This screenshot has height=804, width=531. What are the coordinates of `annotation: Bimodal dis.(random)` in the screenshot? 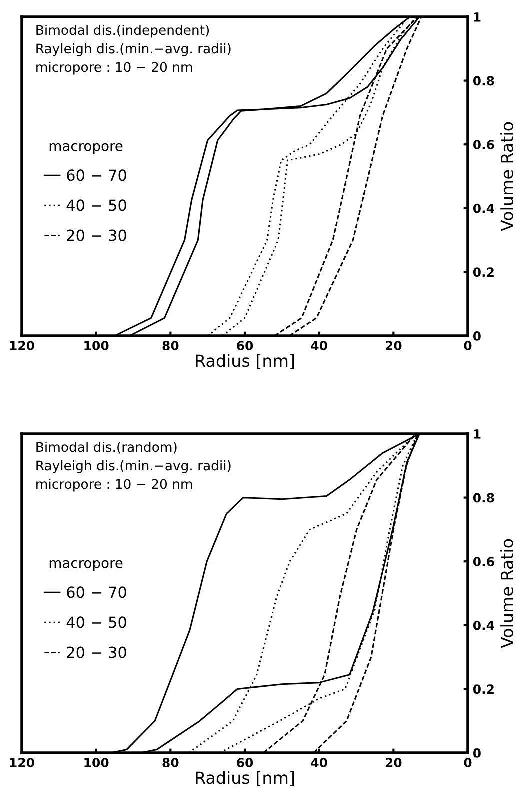 It's located at (106, 448).